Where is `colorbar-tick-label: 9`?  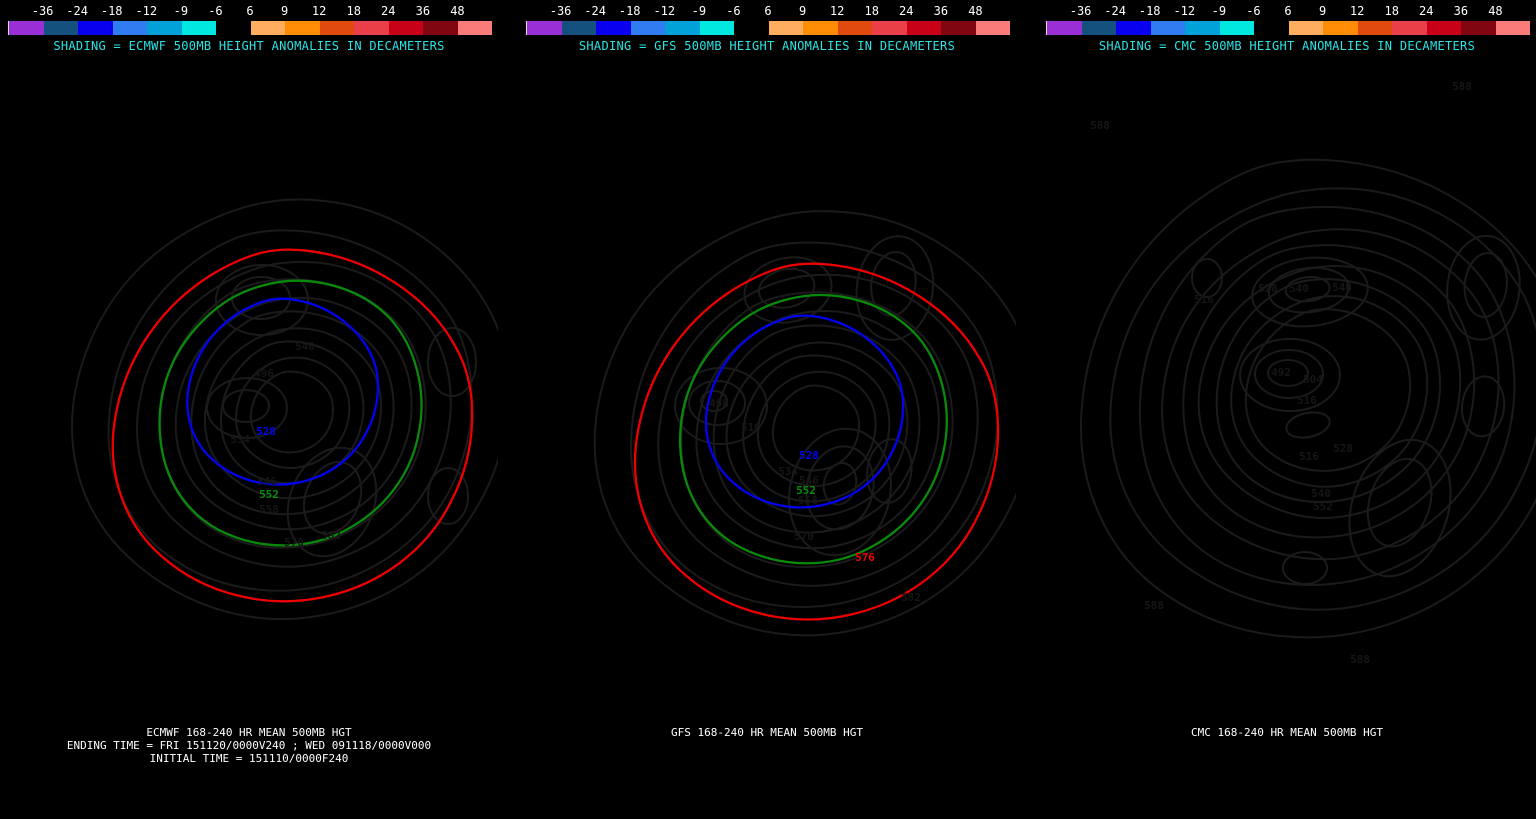 colorbar-tick-label: 9 is located at coordinates (284, 11).